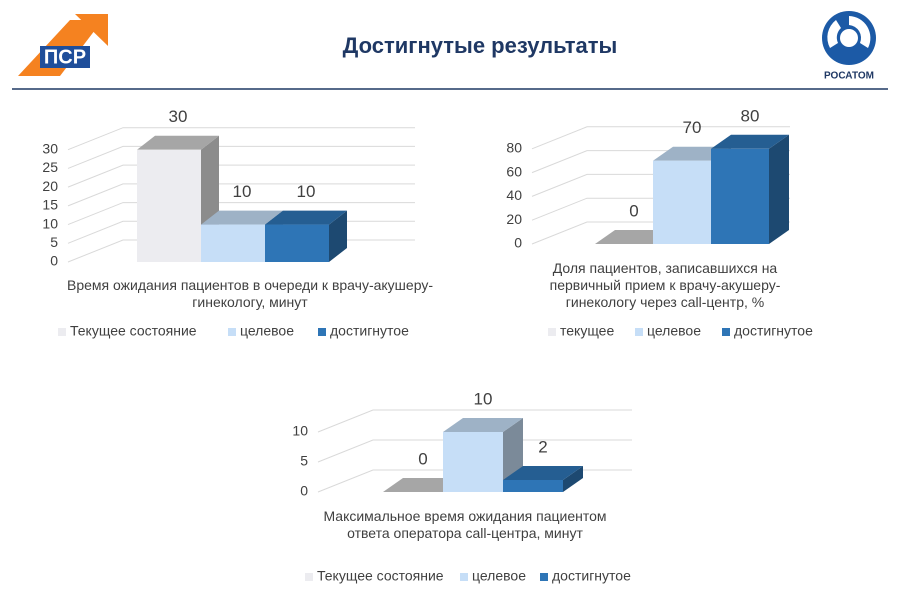  Describe the element at coordinates (50, 167) in the screenshot. I see `y-tick-label: 25` at that location.